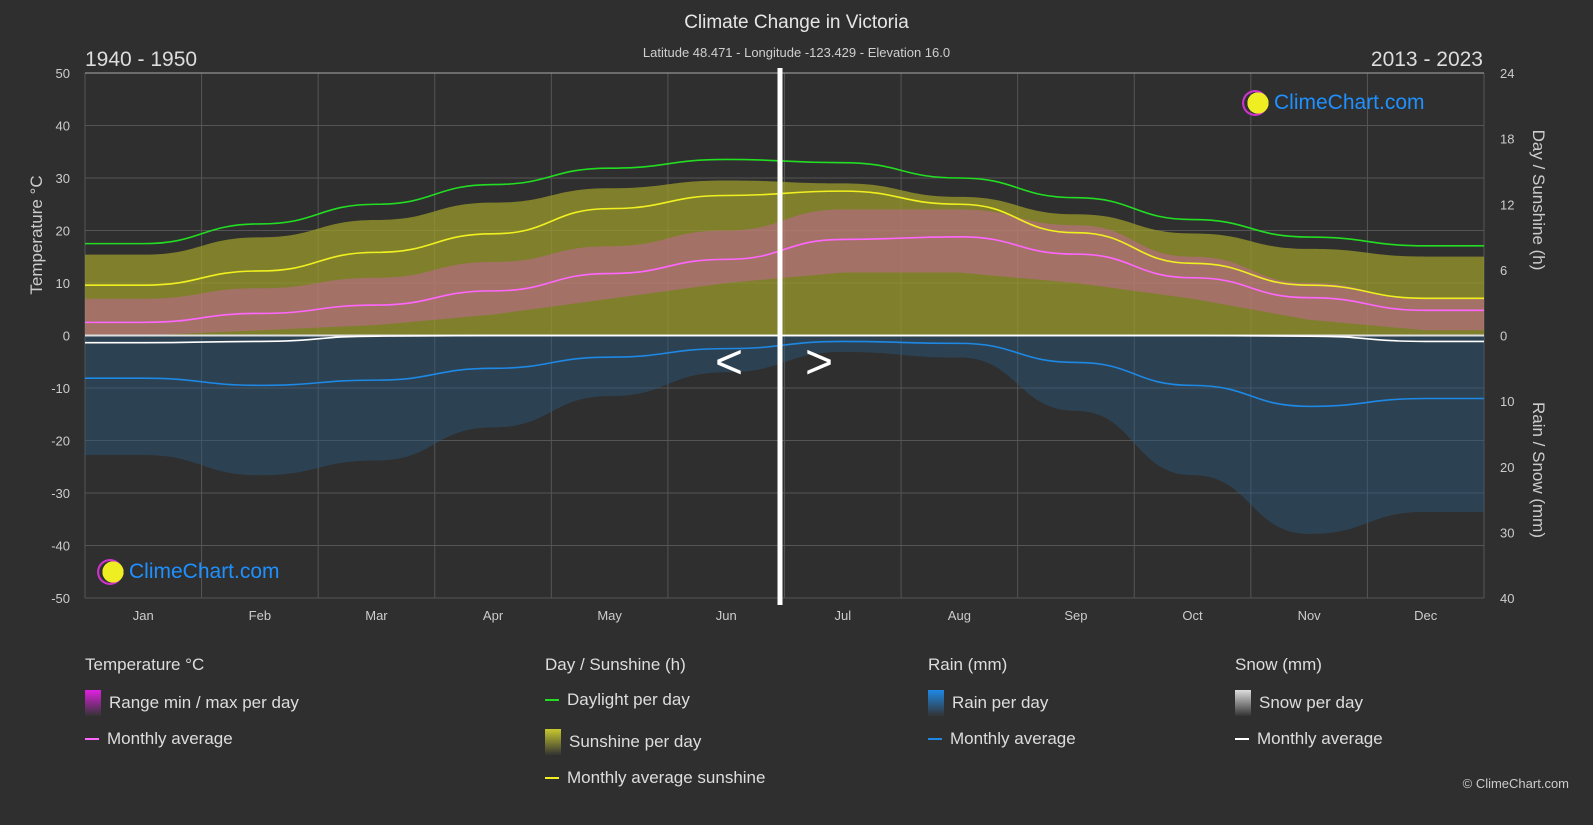  I want to click on y-left-tick: 20, so click(63, 231).